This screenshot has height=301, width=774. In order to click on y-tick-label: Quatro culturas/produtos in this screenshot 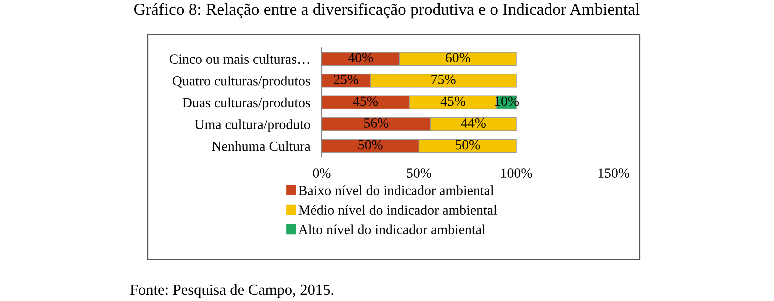, I will do `click(241, 82)`.